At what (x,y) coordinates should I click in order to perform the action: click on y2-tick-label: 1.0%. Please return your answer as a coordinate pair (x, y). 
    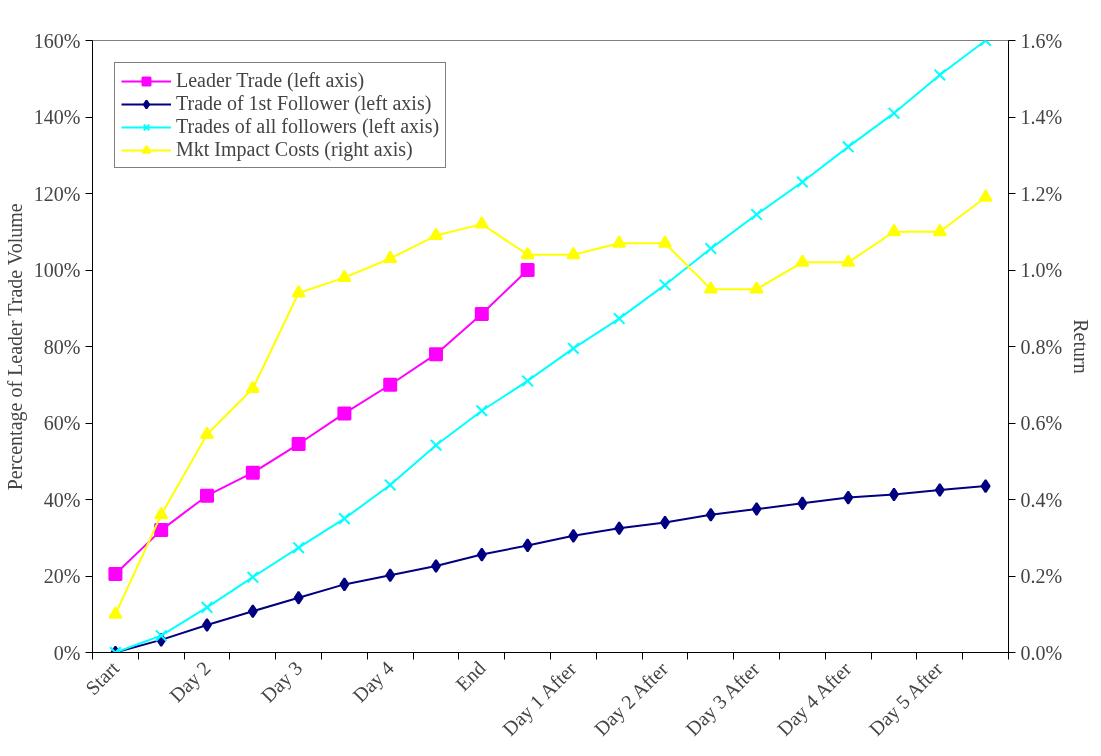
    Looking at the image, I should click on (1041, 270).